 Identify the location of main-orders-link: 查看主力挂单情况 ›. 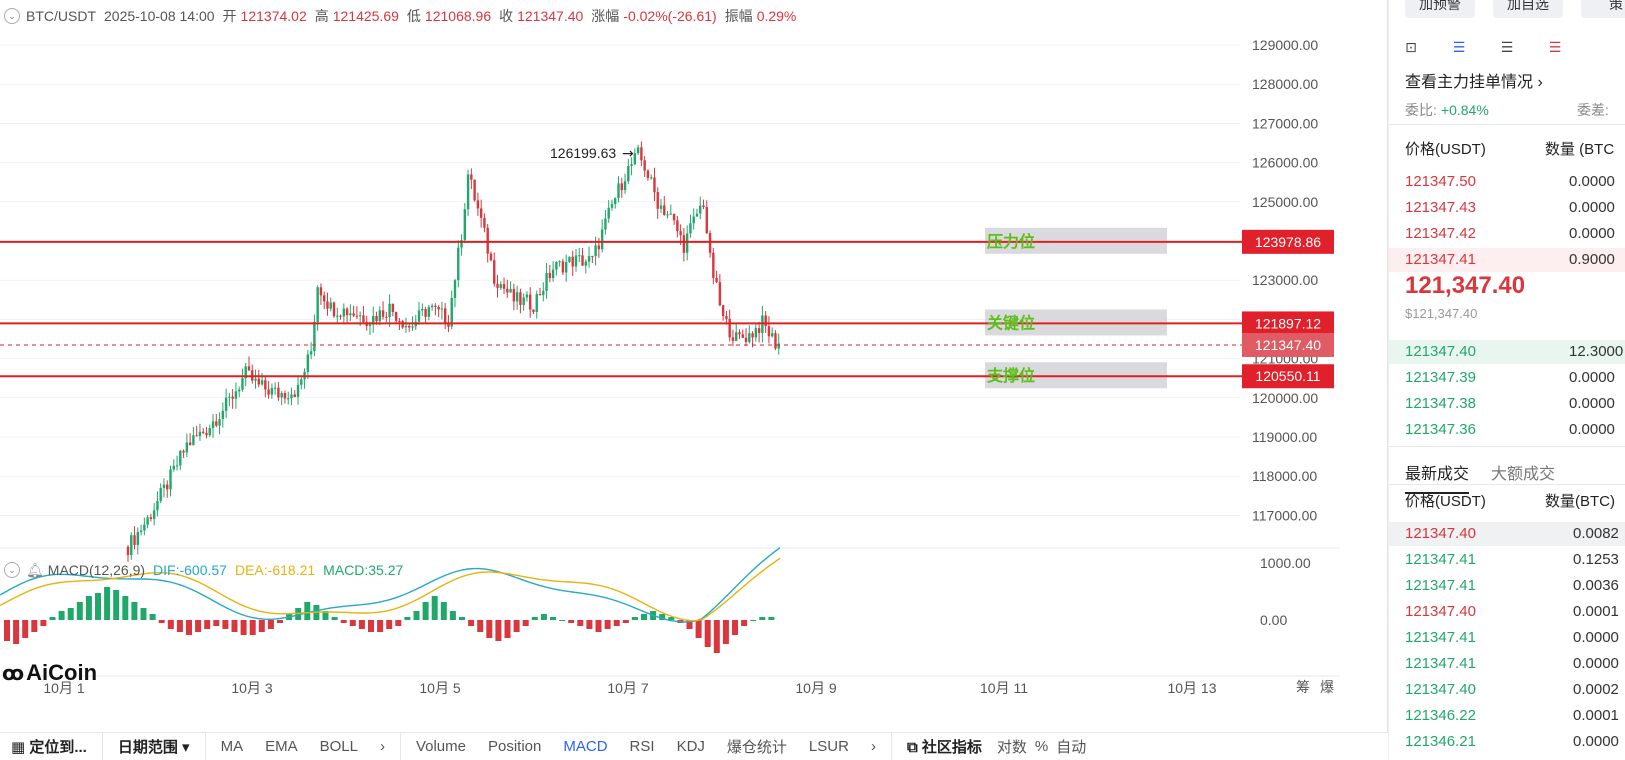
(1474, 80).